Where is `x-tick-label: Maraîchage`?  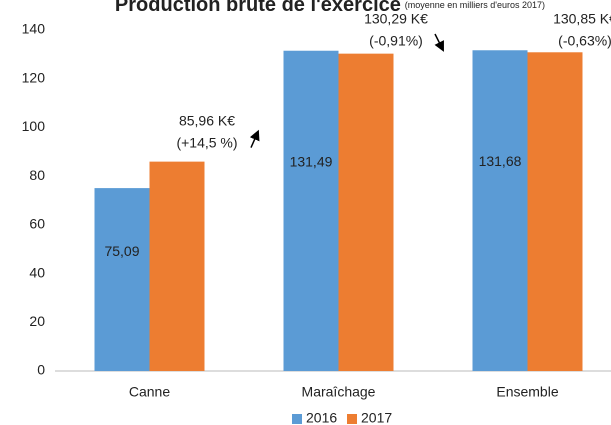
x-tick-label: Maraîchage is located at coordinates (339, 392).